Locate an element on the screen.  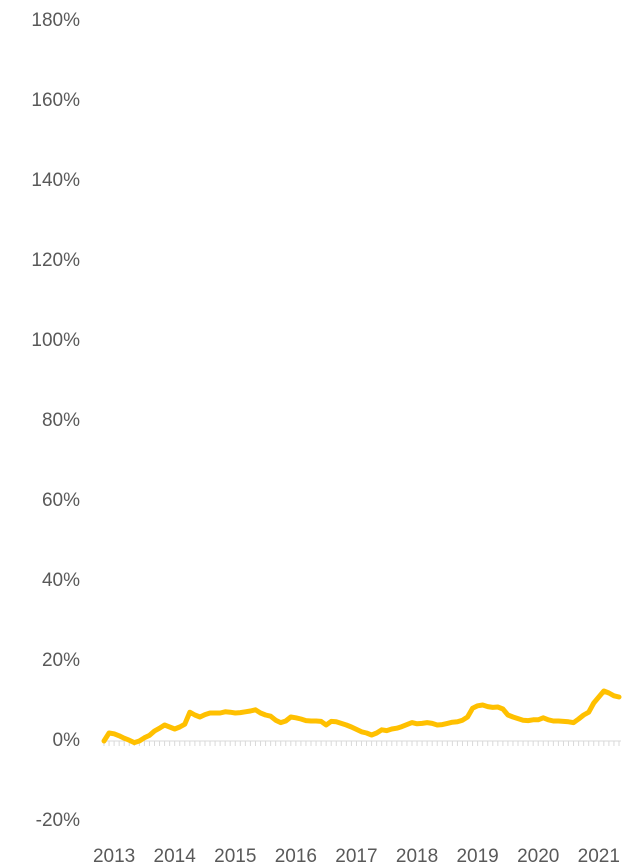
y-tick-label: -20% is located at coordinates (58, 820).